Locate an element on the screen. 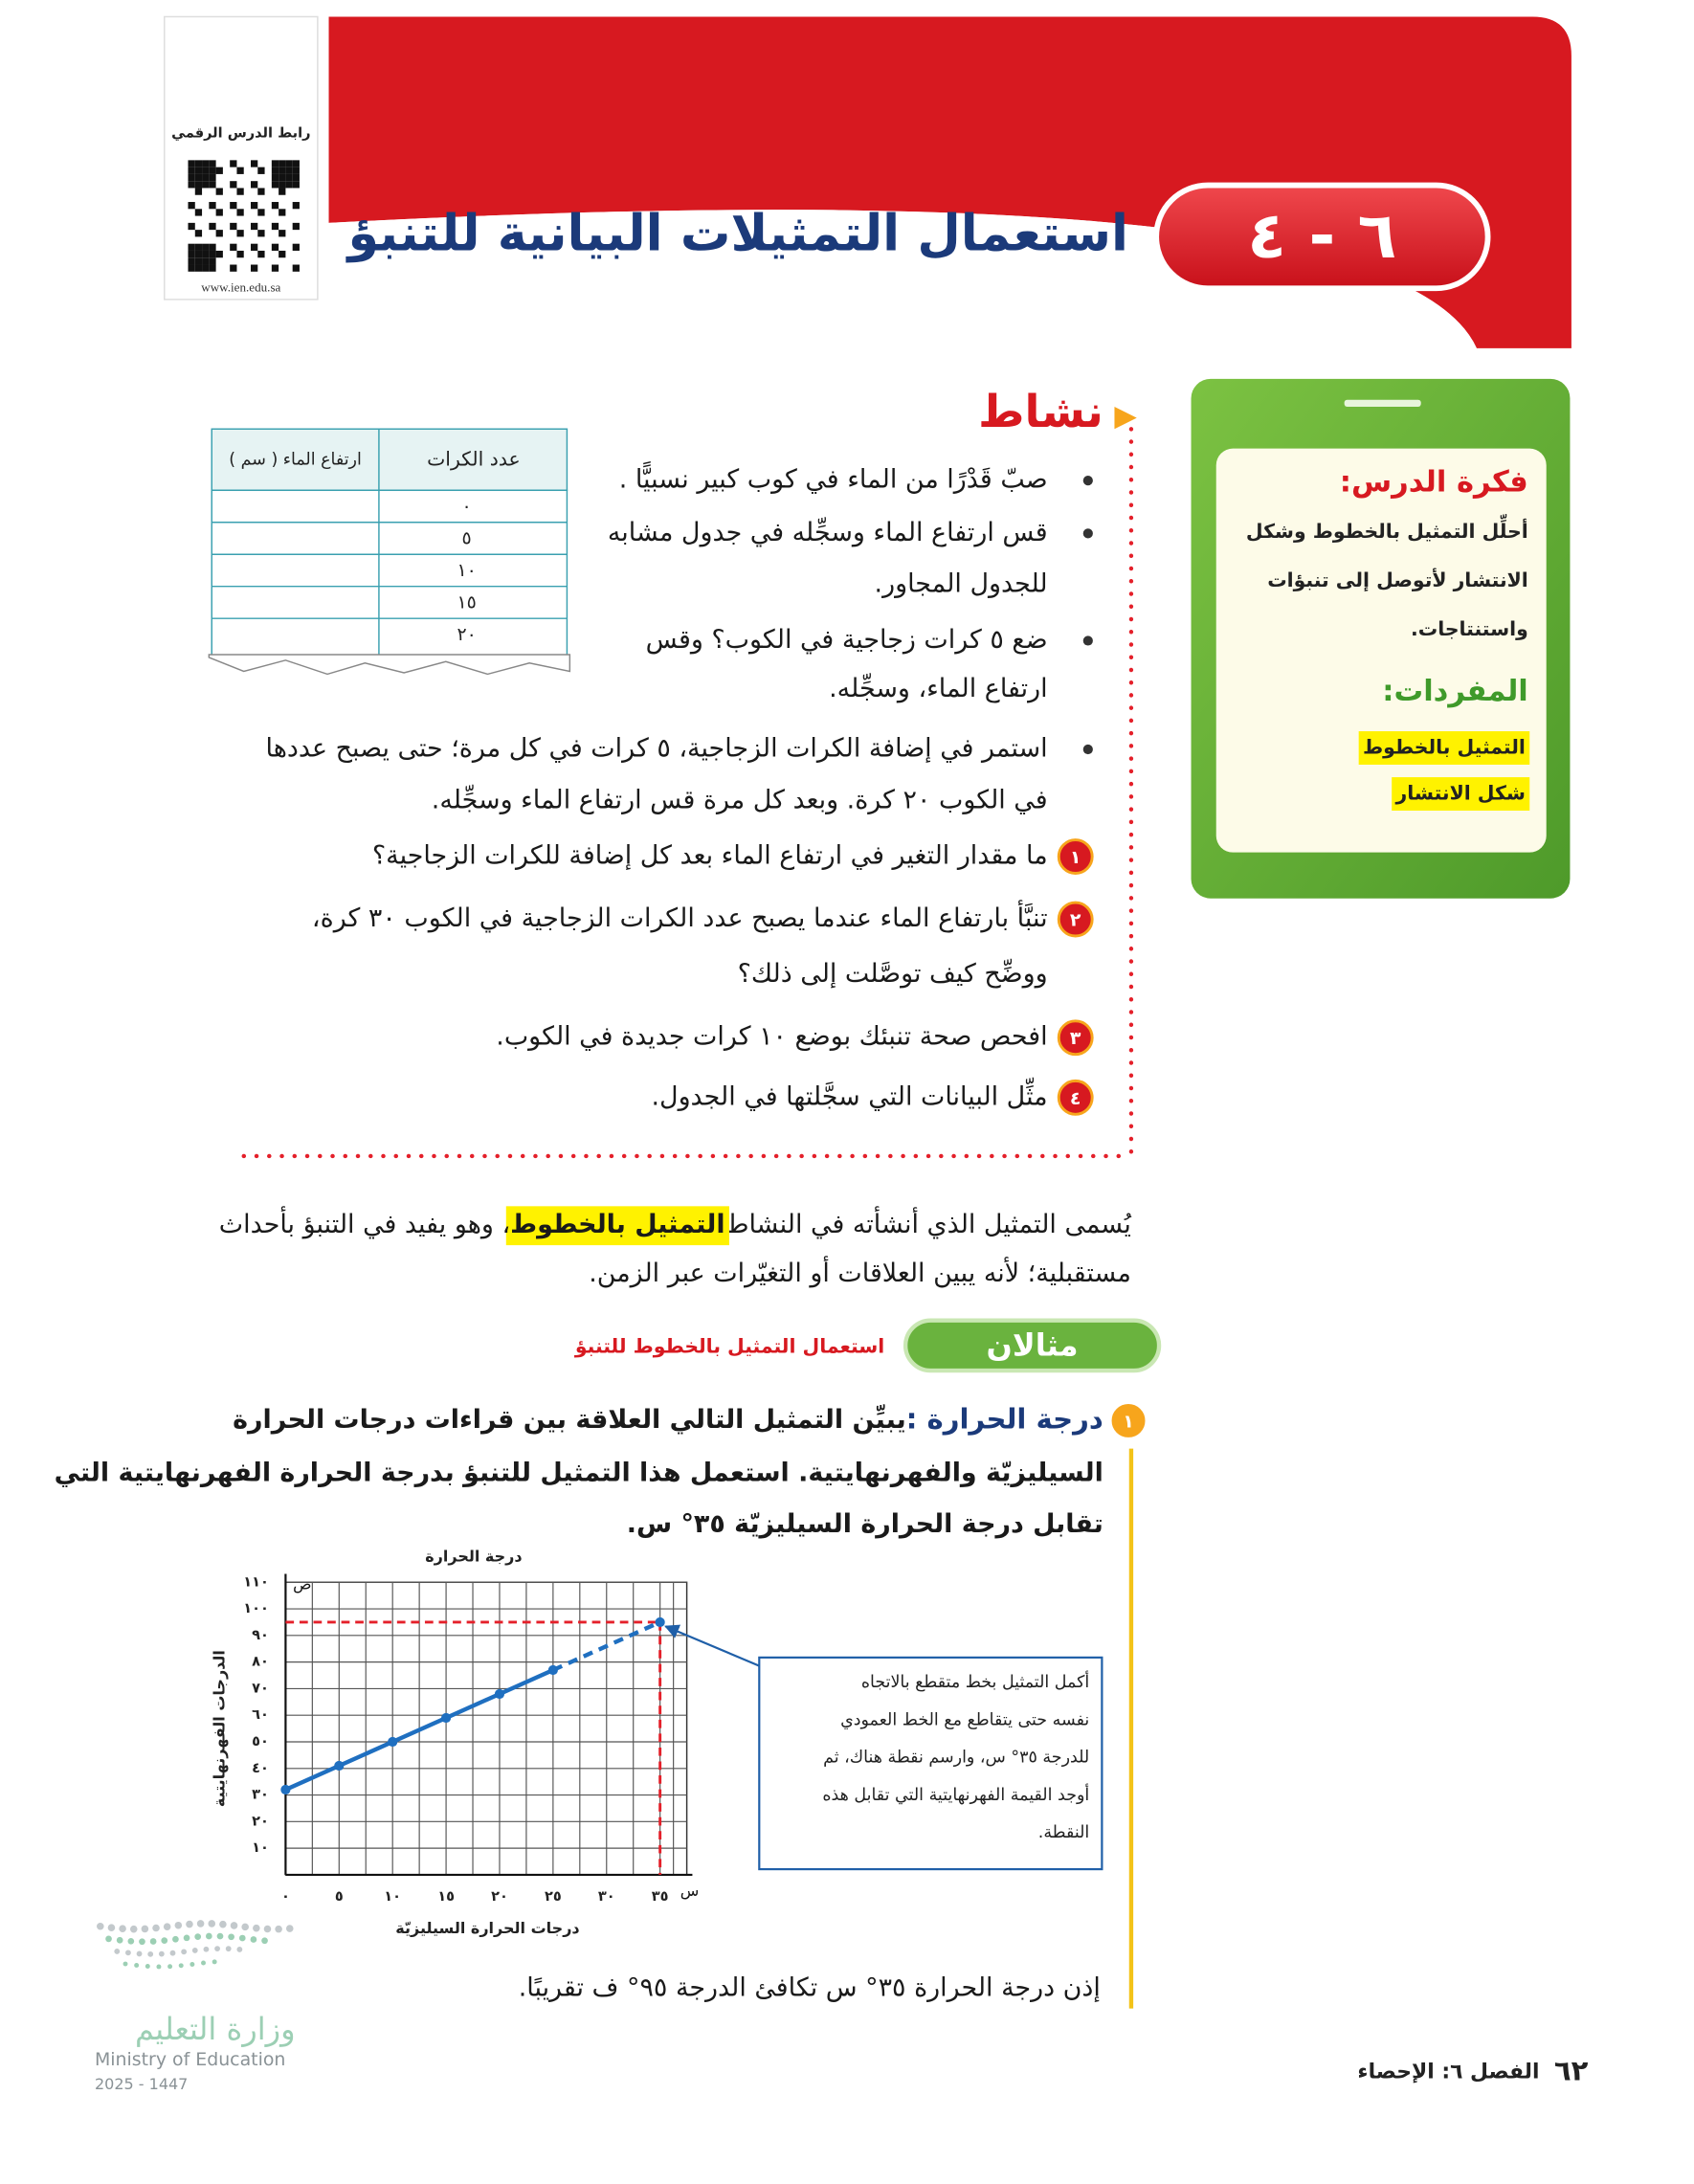  prediction-point is located at coordinates (660, 1622).